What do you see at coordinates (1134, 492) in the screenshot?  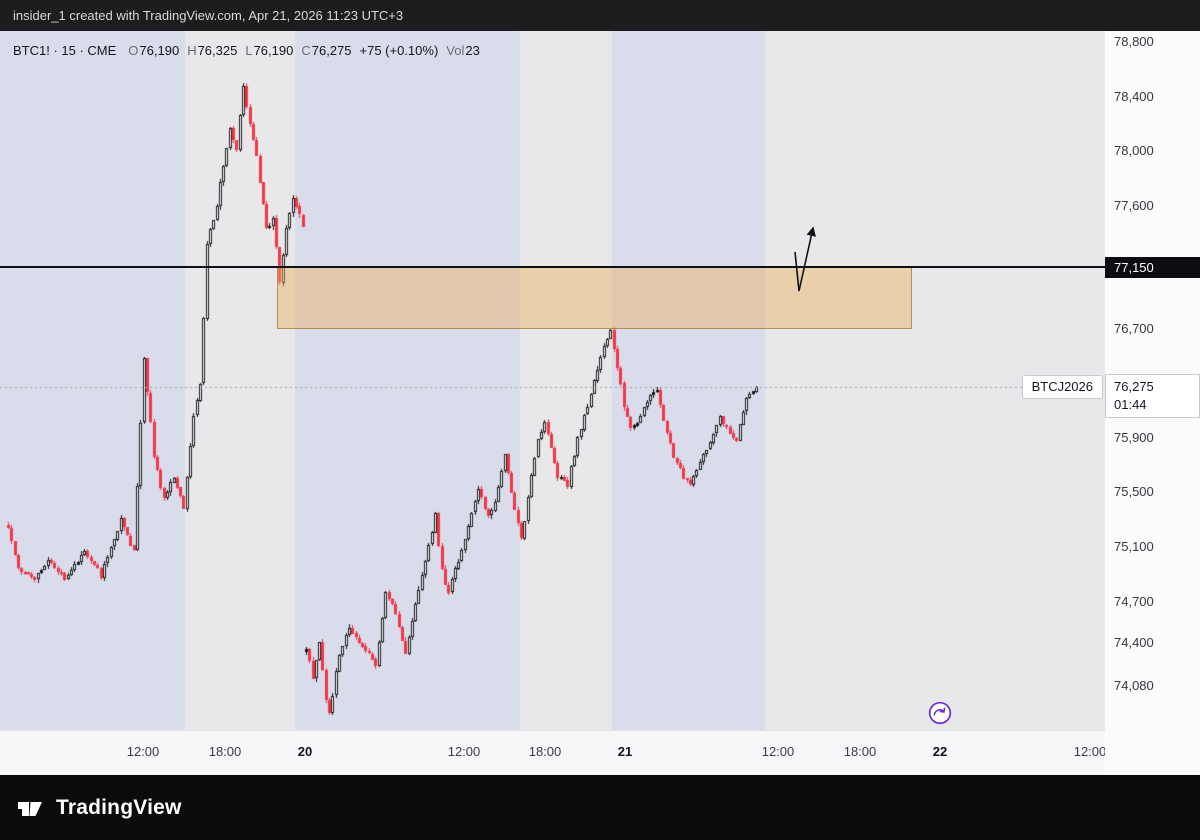 I see `price-axis-label: 75,500` at bounding box center [1134, 492].